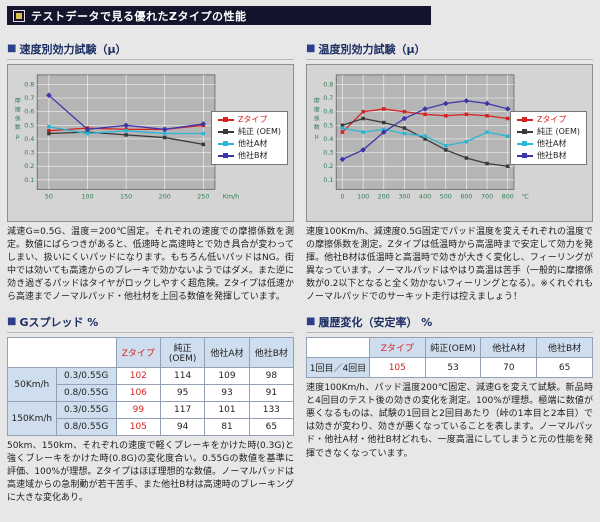 The height and width of the screenshot is (522, 600). I want to click on svg-text: 0.1, so click(29, 180).